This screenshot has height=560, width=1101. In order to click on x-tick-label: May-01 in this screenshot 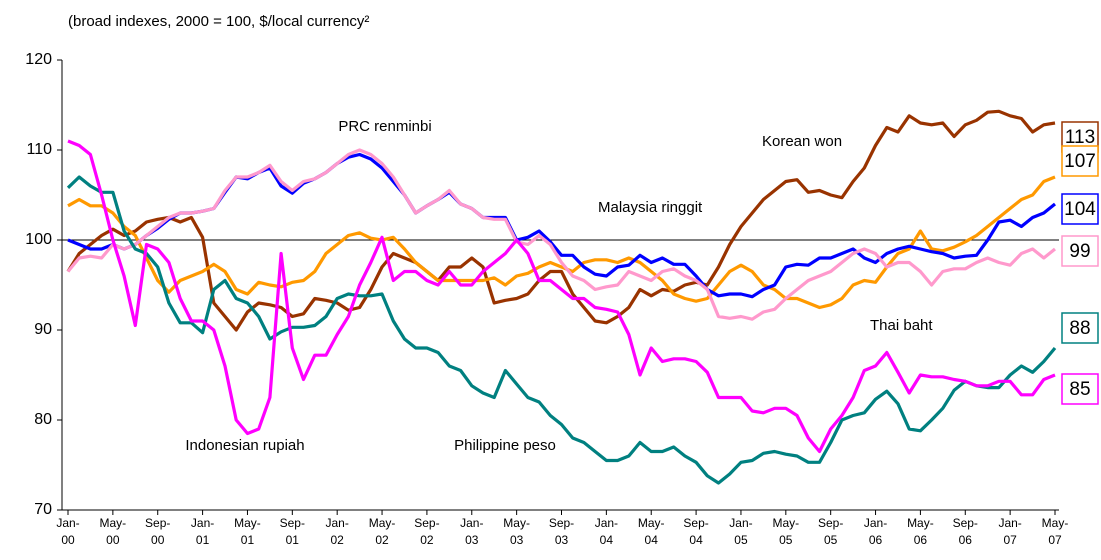, I will do `click(247, 531)`.